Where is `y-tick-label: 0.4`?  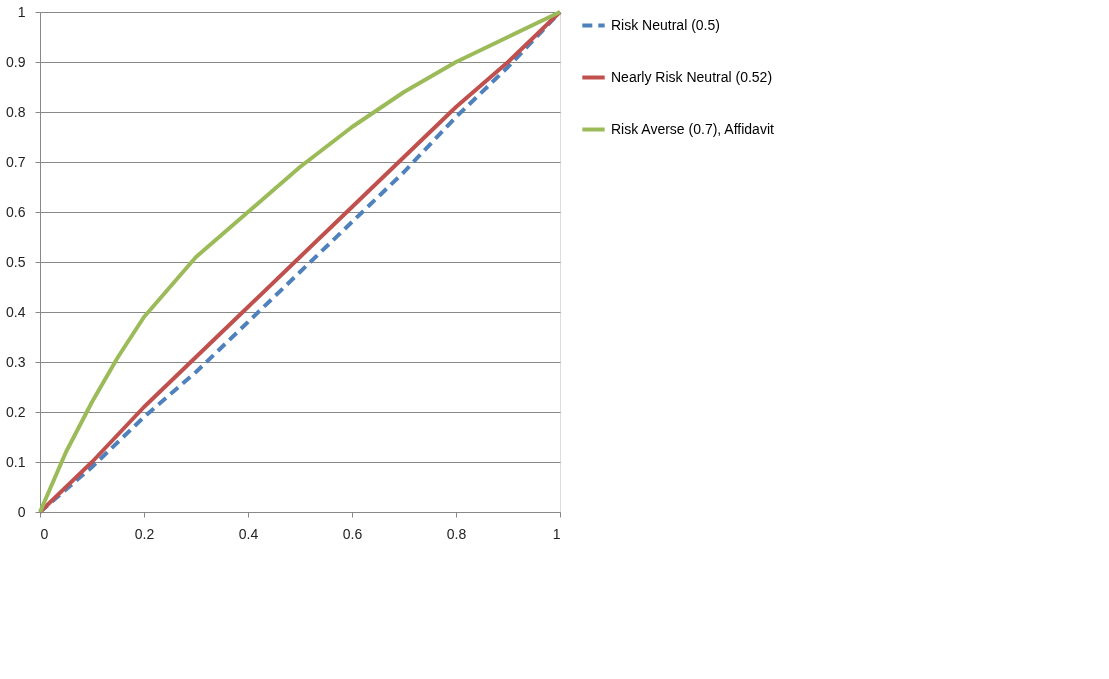
y-tick-label: 0.4 is located at coordinates (16, 311).